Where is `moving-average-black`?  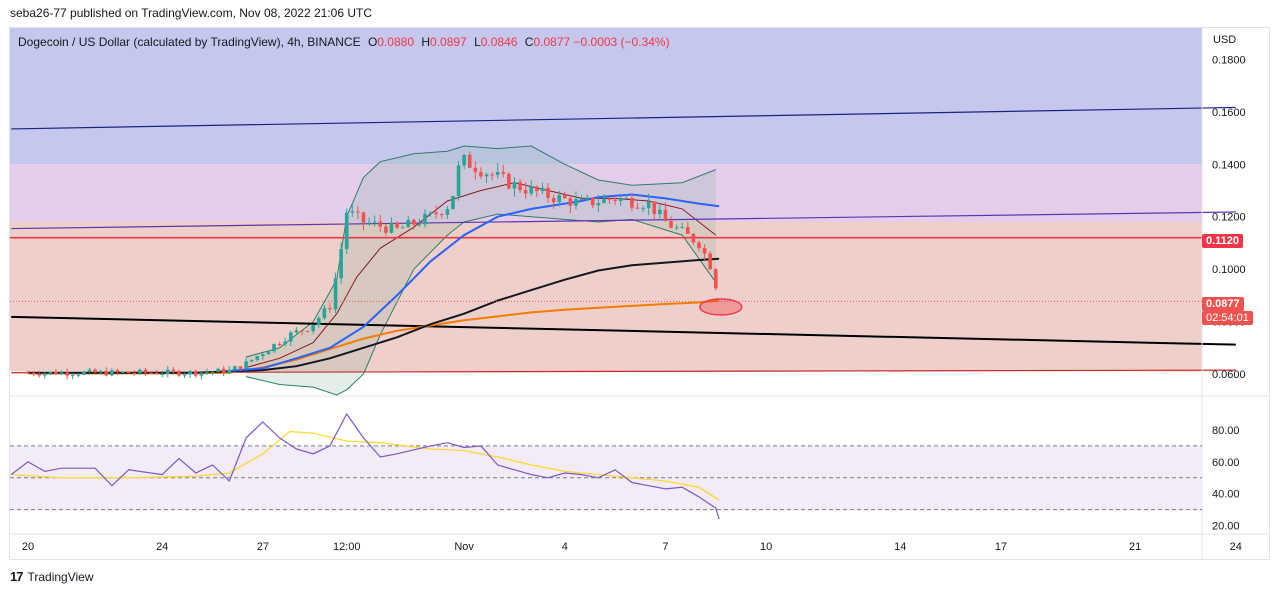
moving-average-black is located at coordinates (374, 315).